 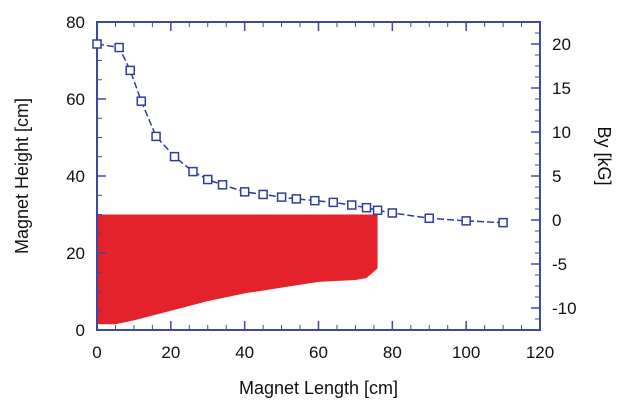 What do you see at coordinates (564, 308) in the screenshot?
I see `y-right-tick-label: -10` at bounding box center [564, 308].